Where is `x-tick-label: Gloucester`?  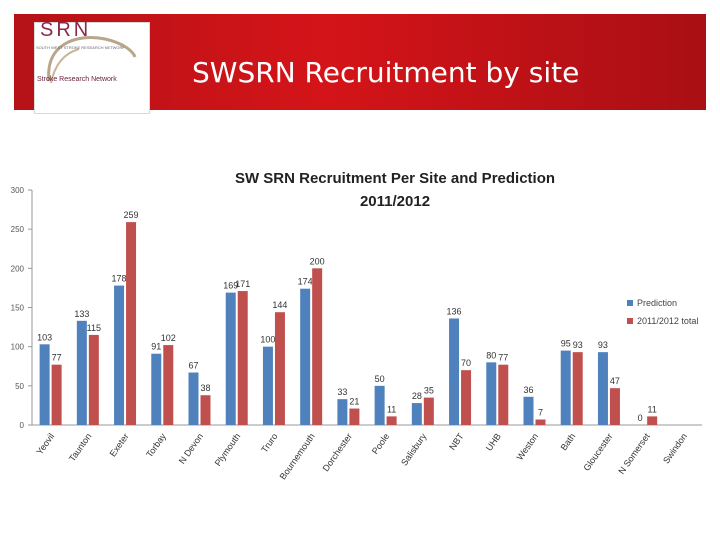
x-tick-label: Gloucester is located at coordinates (597, 451).